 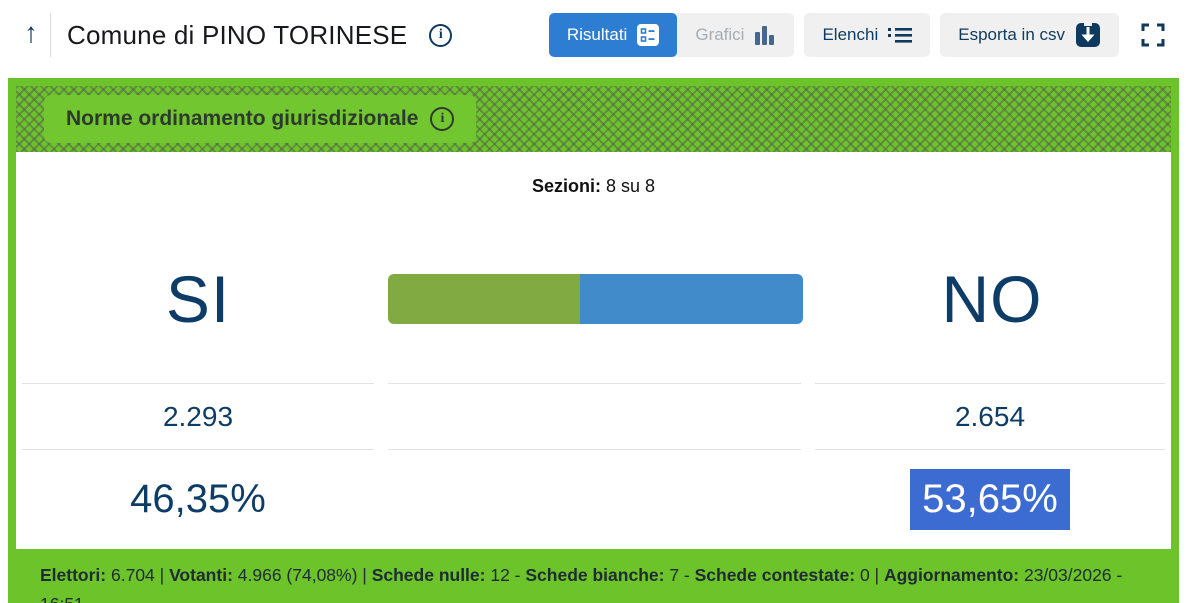 I want to click on button-esporta-csv: Esporta in csv, so click(x=1029, y=35).